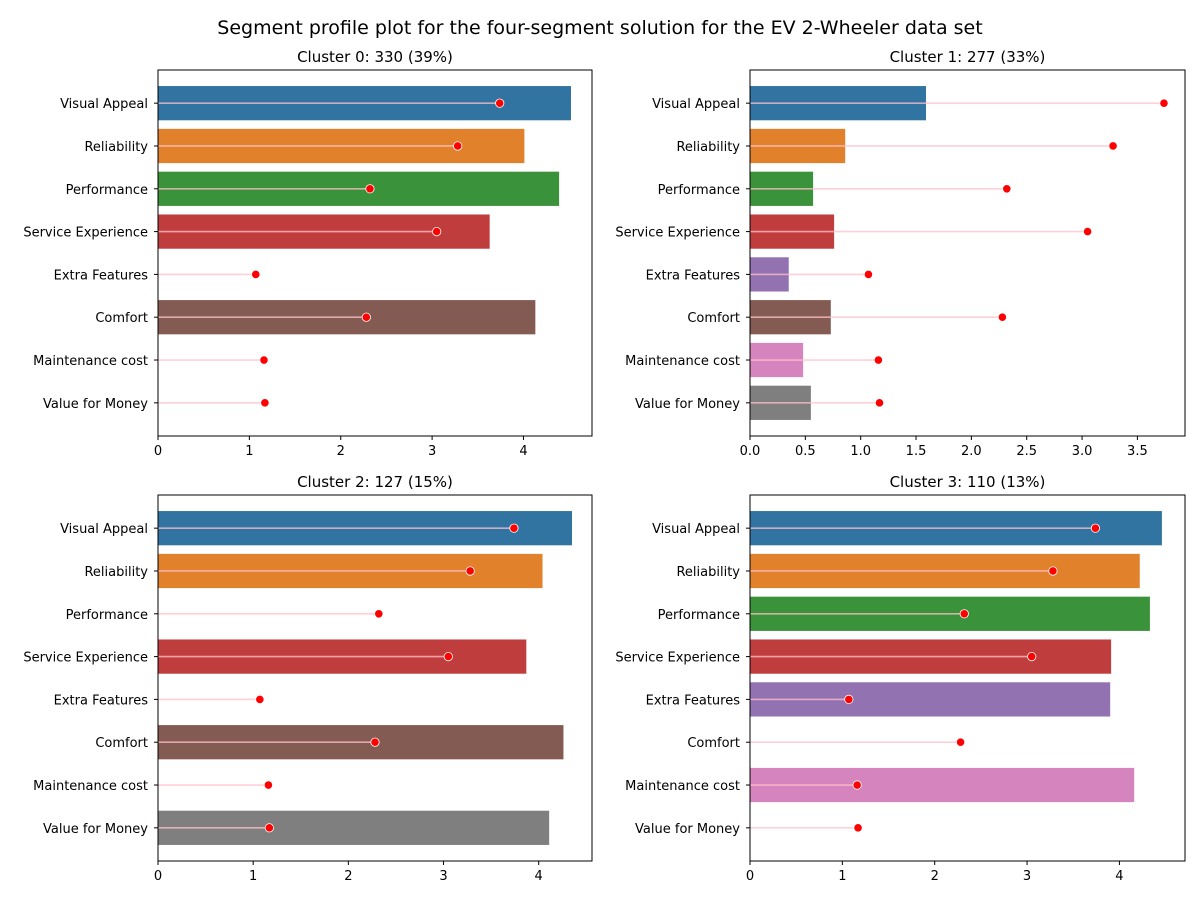 Image resolution: width=1200 pixels, height=900 pixels. What do you see at coordinates (916, 451) in the screenshot?
I see `x-tick-label: 1.5` at bounding box center [916, 451].